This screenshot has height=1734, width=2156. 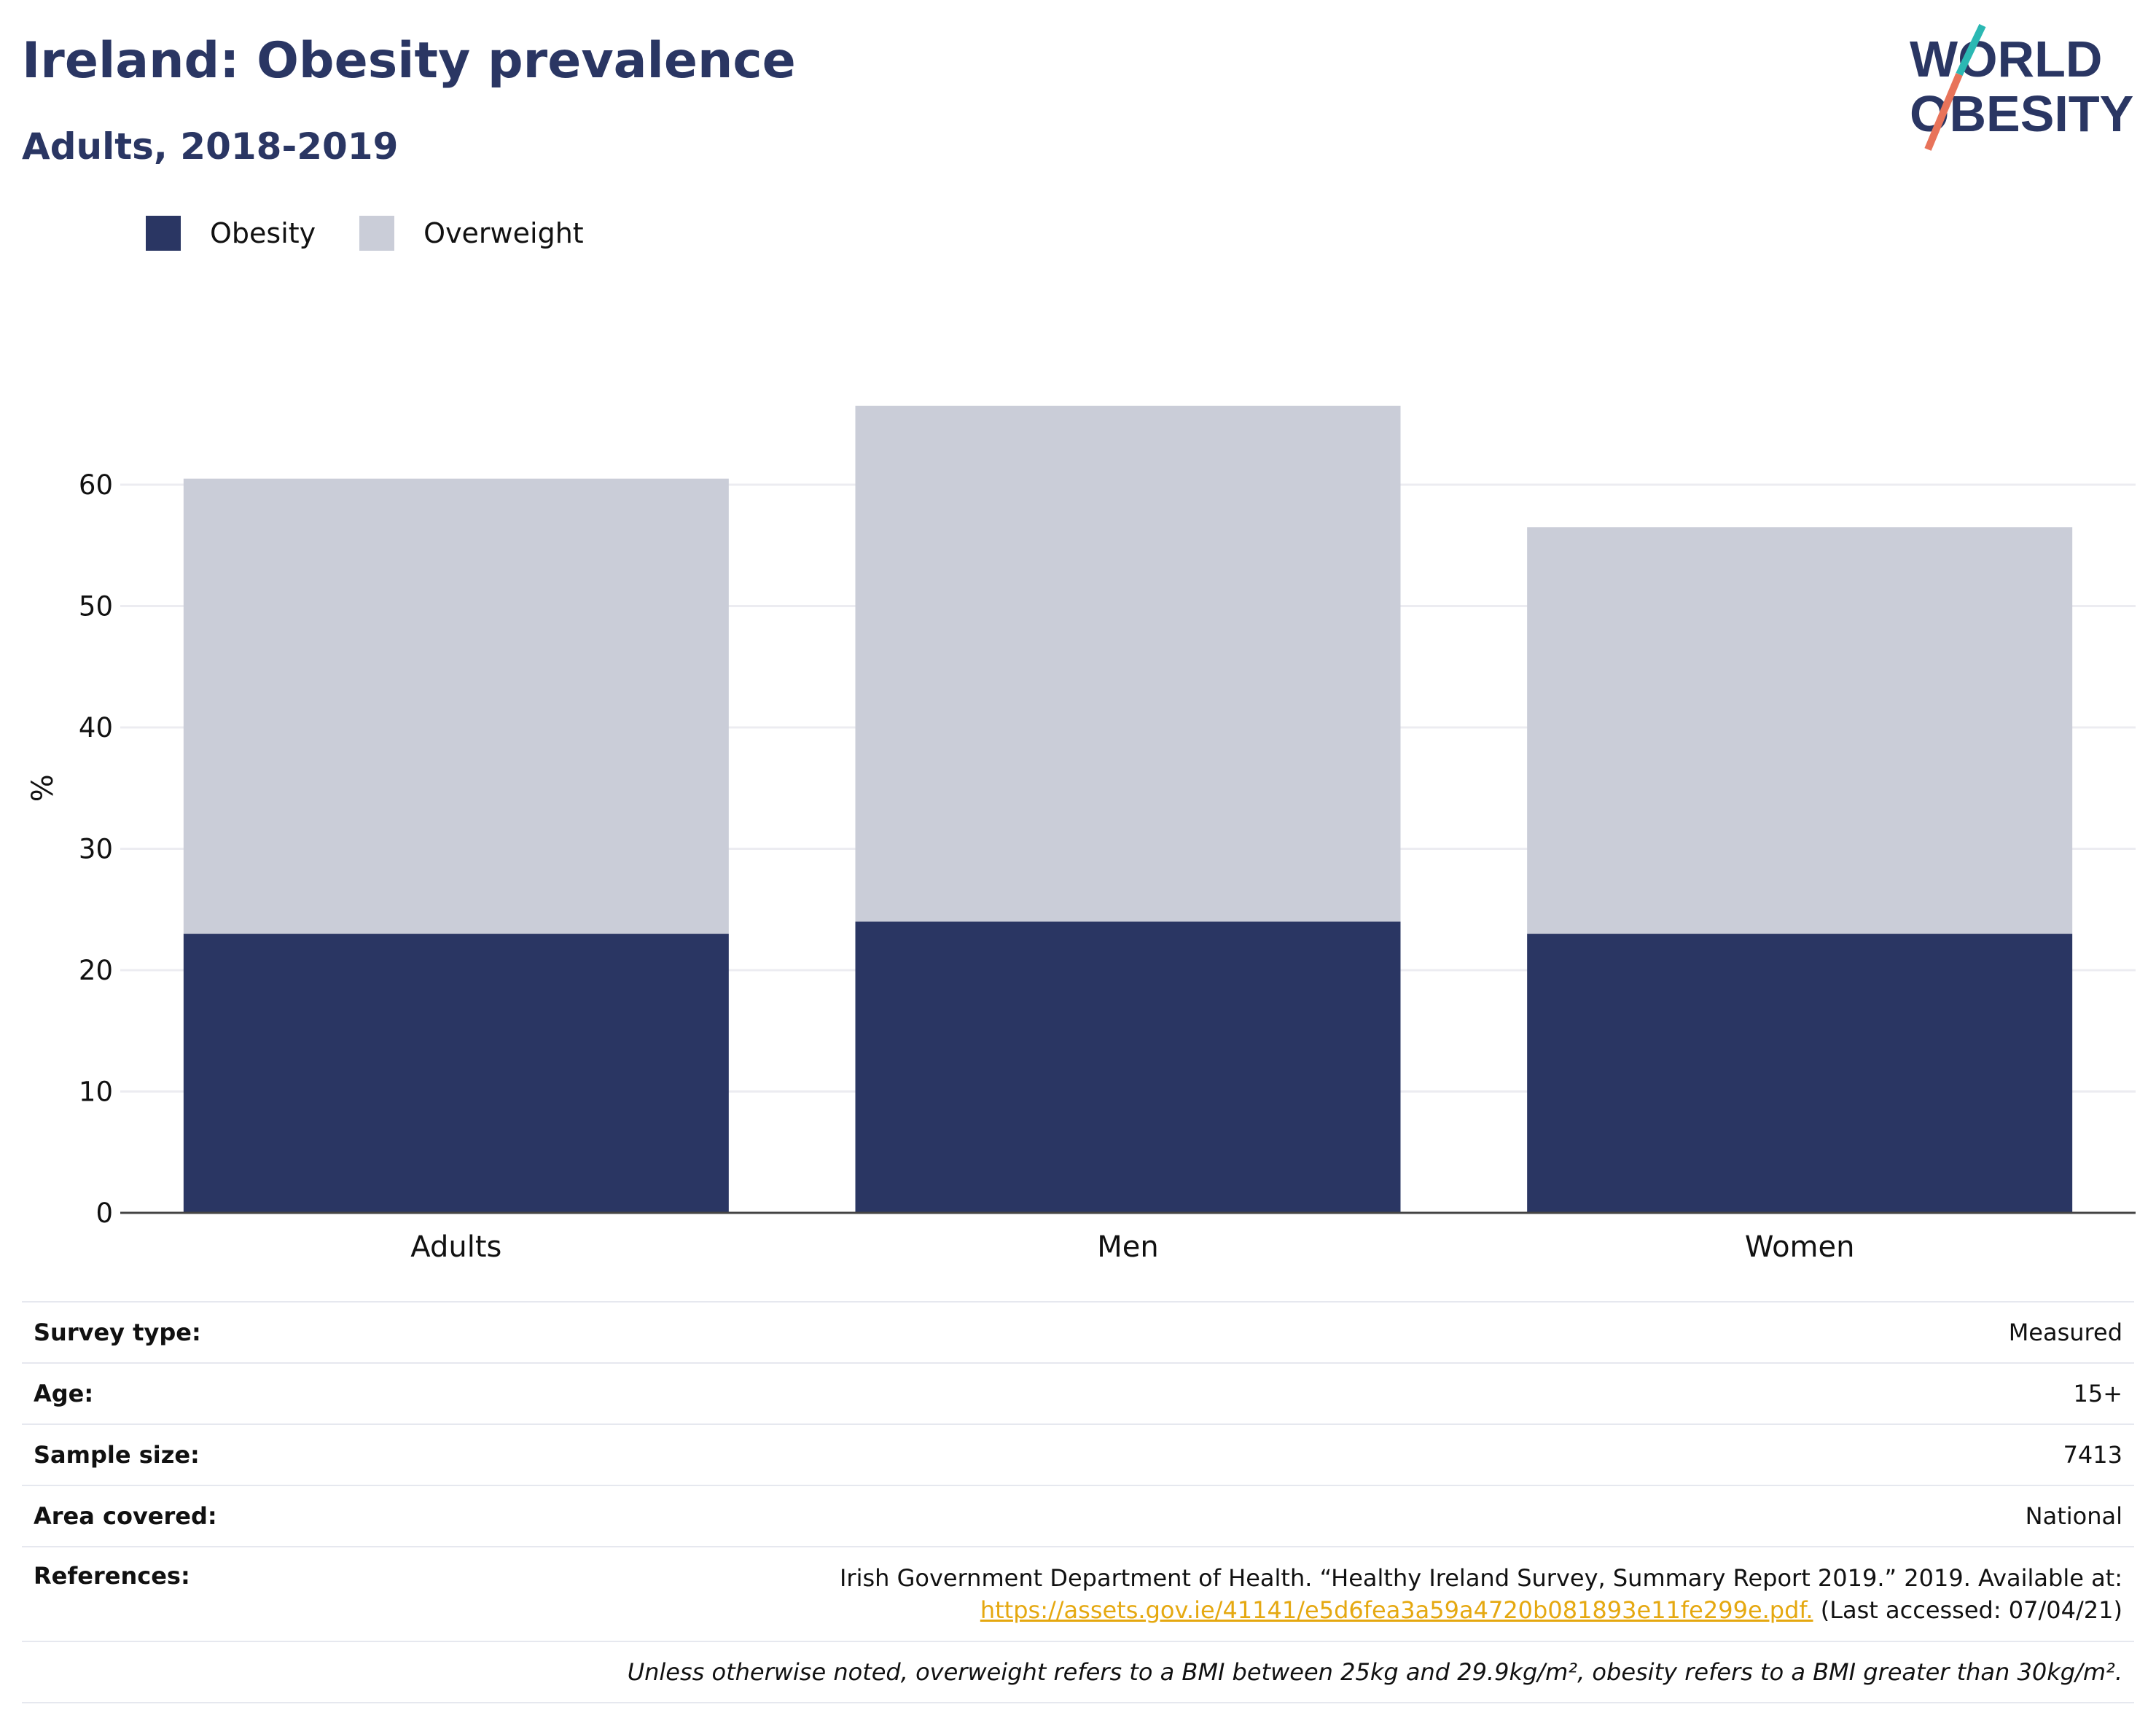 What do you see at coordinates (2093, 1455) in the screenshot?
I see `meta-value: 7413` at bounding box center [2093, 1455].